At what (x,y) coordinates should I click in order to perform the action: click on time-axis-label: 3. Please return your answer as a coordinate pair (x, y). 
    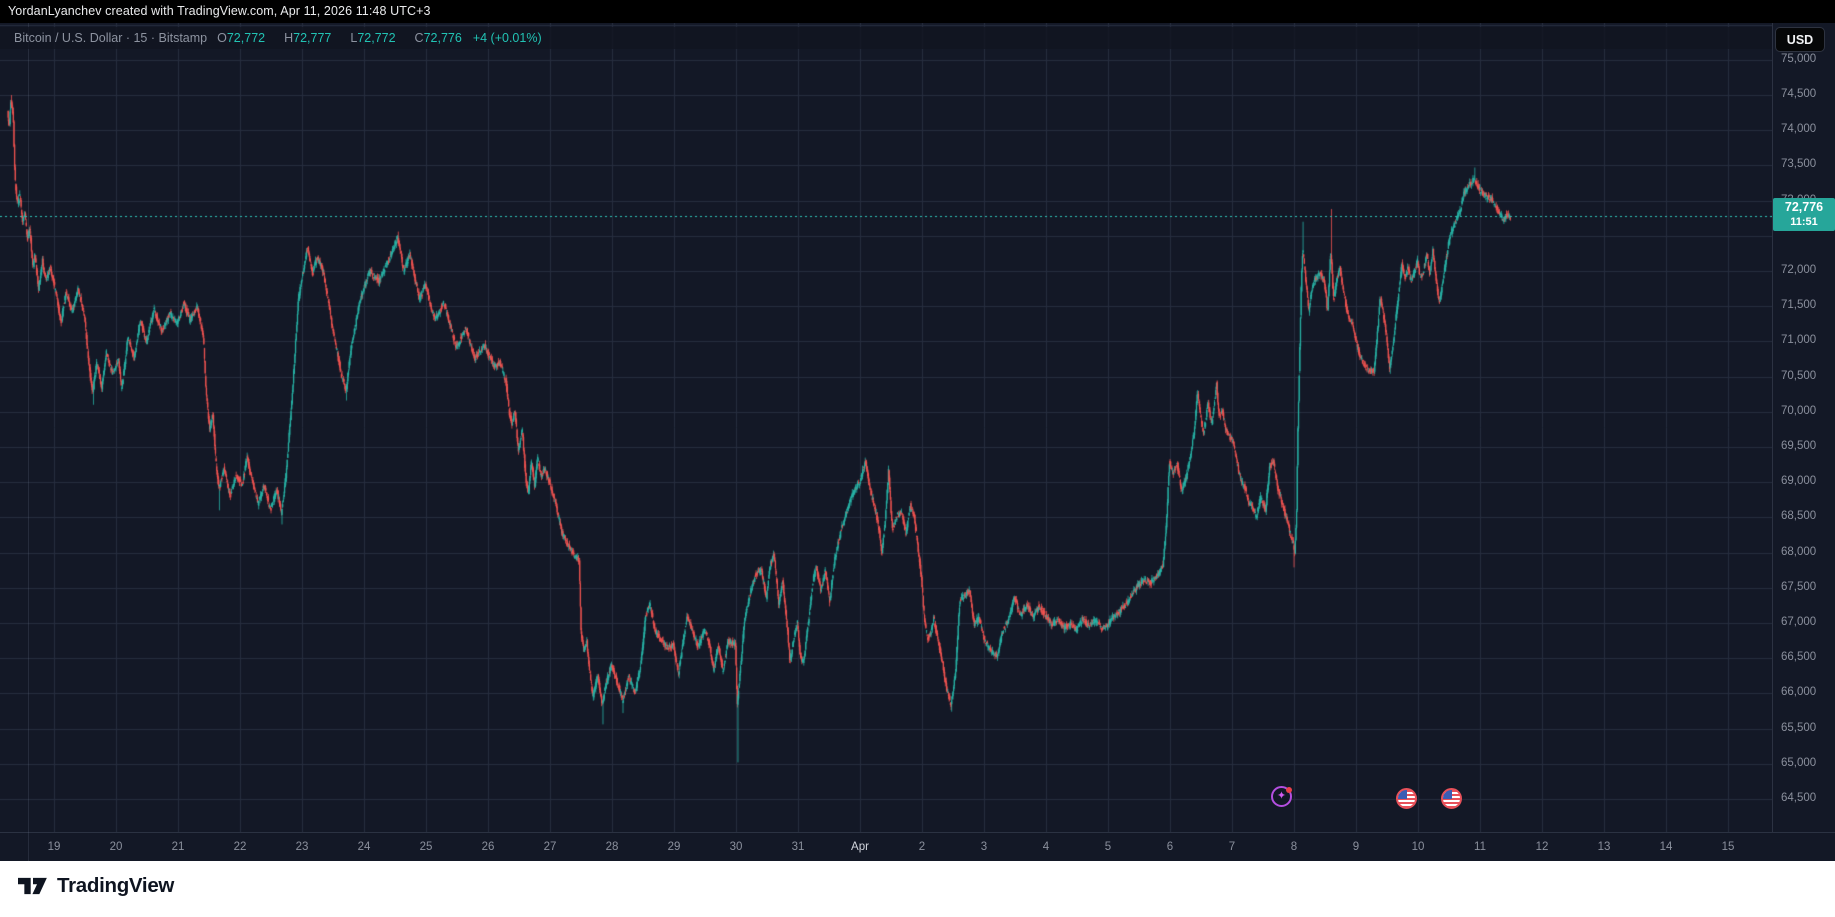
    Looking at the image, I should click on (984, 847).